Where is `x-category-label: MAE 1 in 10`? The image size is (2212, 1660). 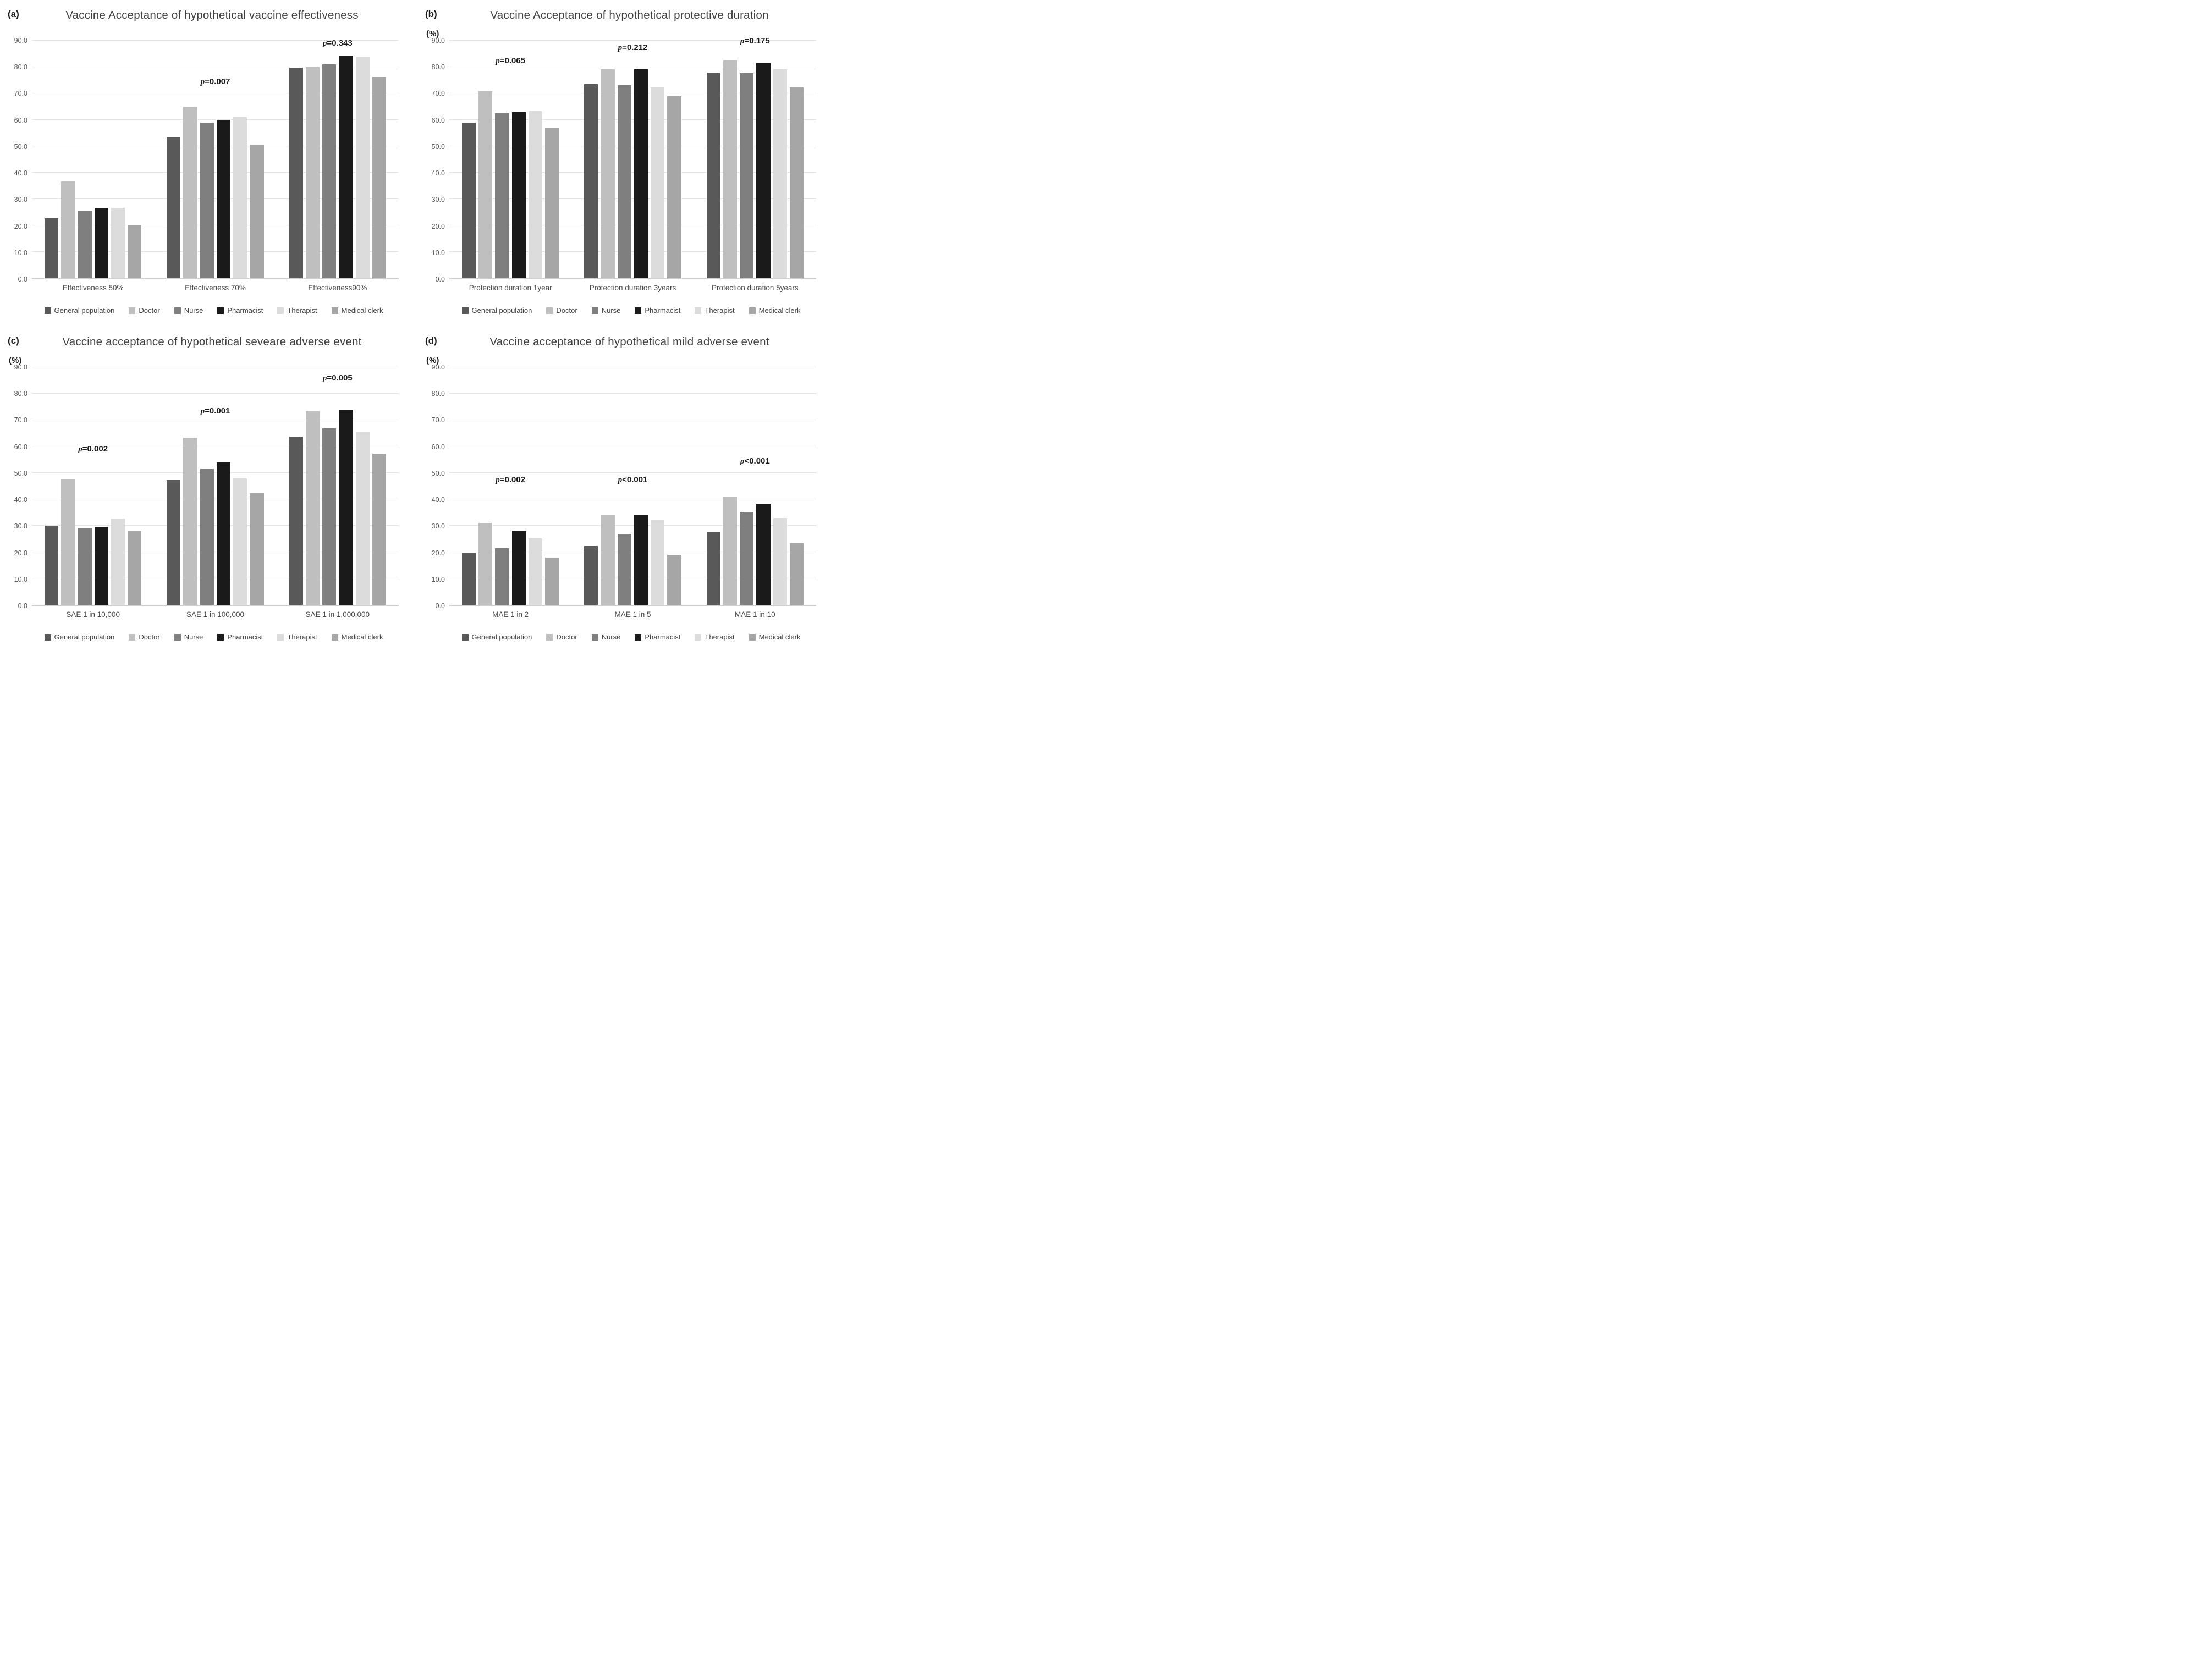 x-category-label: MAE 1 in 10 is located at coordinates (755, 614).